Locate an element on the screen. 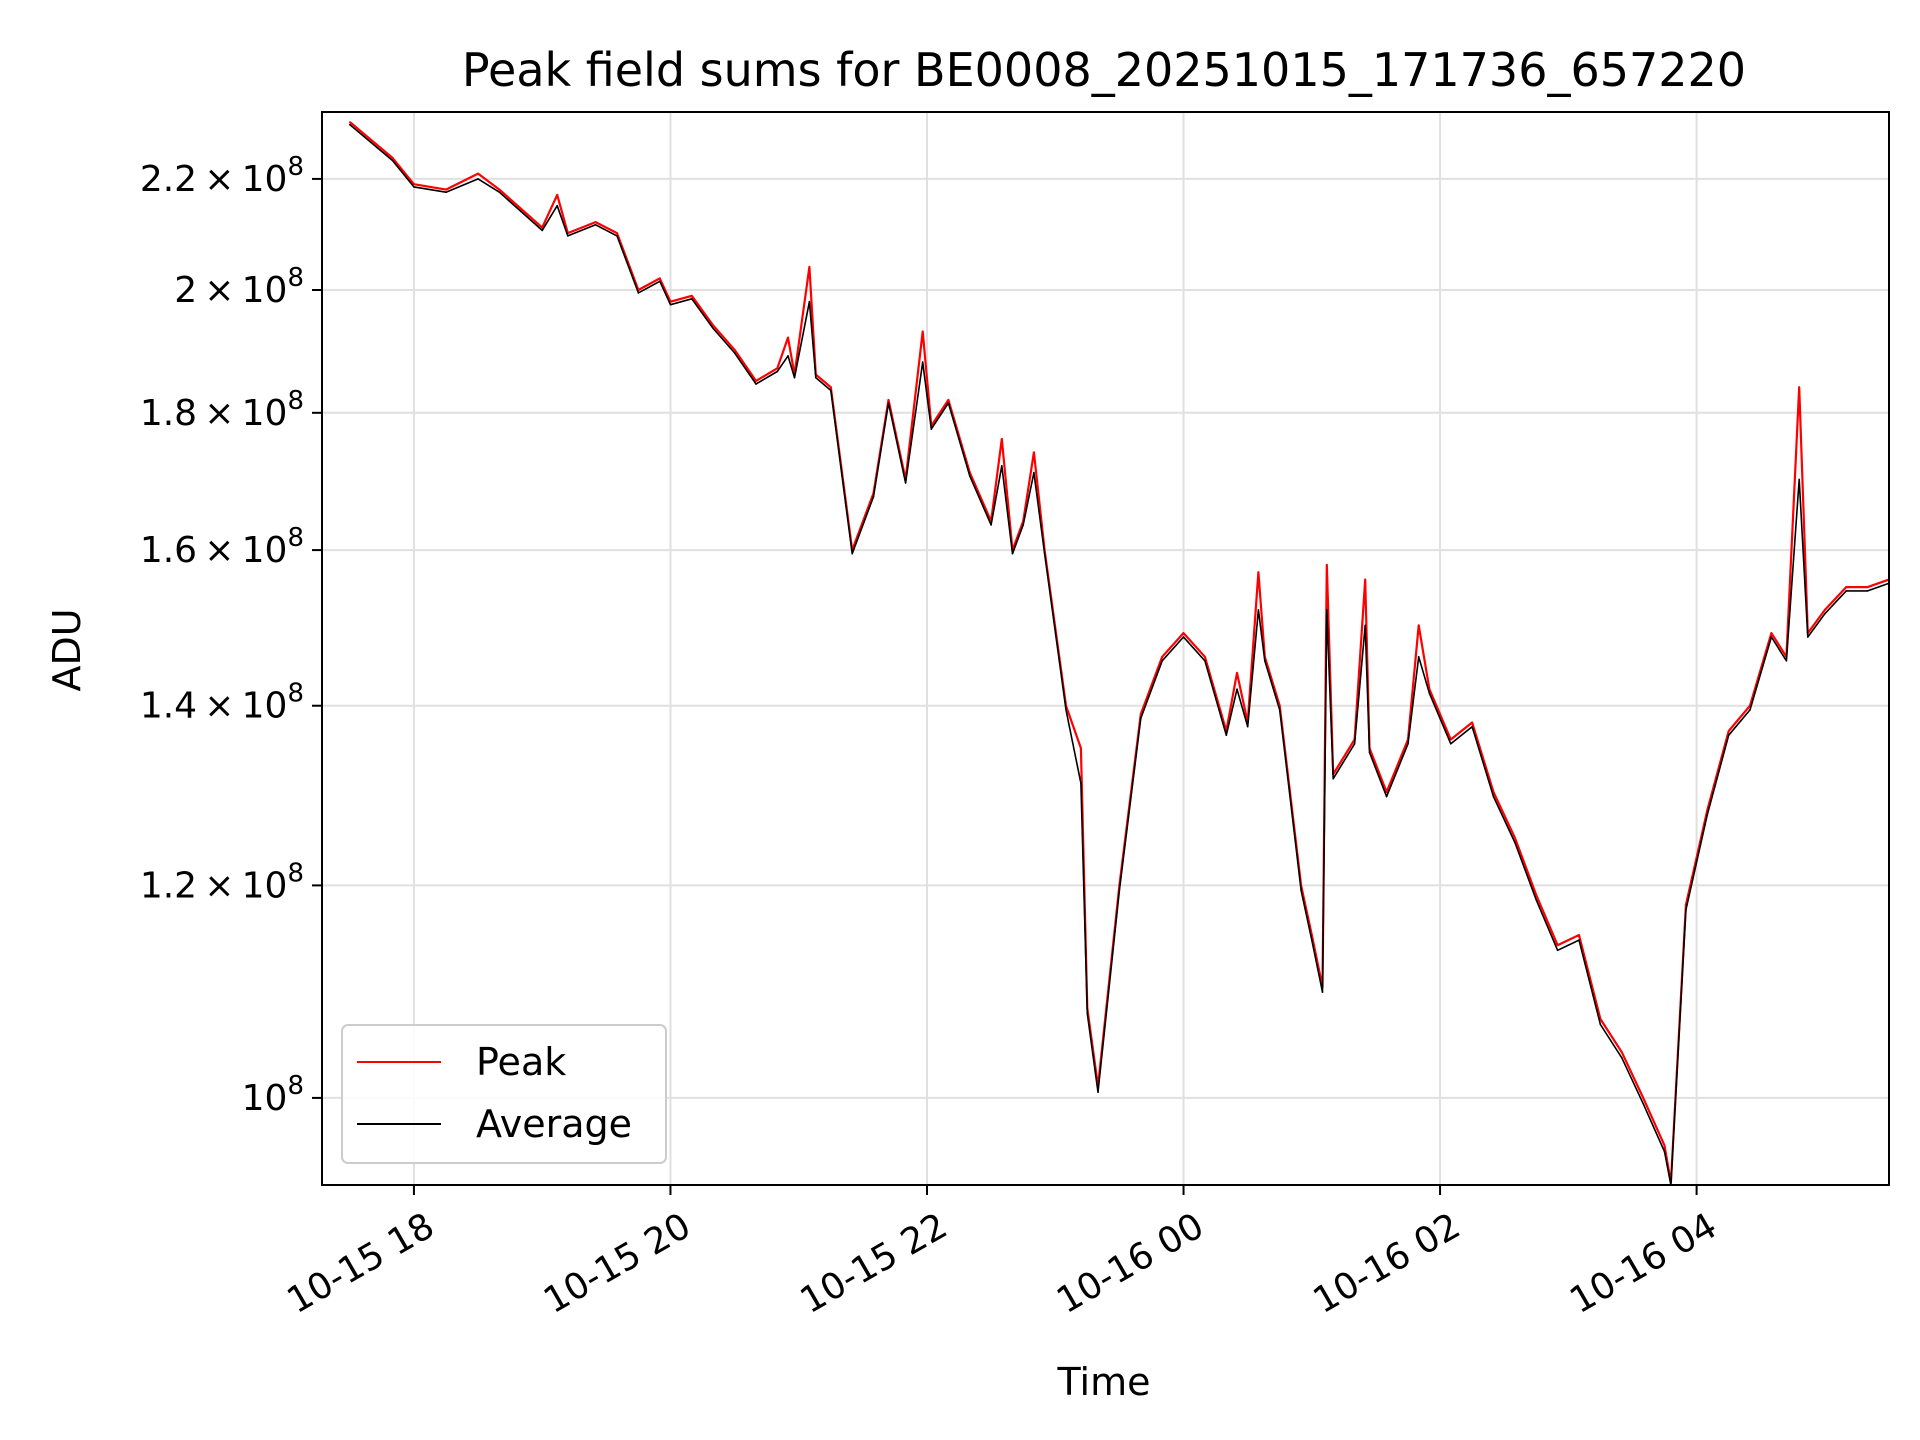 The image size is (1920, 1440). y-axis-title: ADU is located at coordinates (67, 649).